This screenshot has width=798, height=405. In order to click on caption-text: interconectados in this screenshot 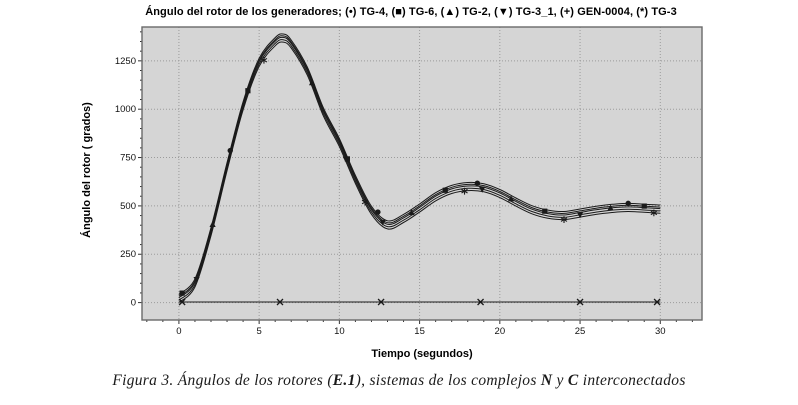, I will do `click(632, 380)`.